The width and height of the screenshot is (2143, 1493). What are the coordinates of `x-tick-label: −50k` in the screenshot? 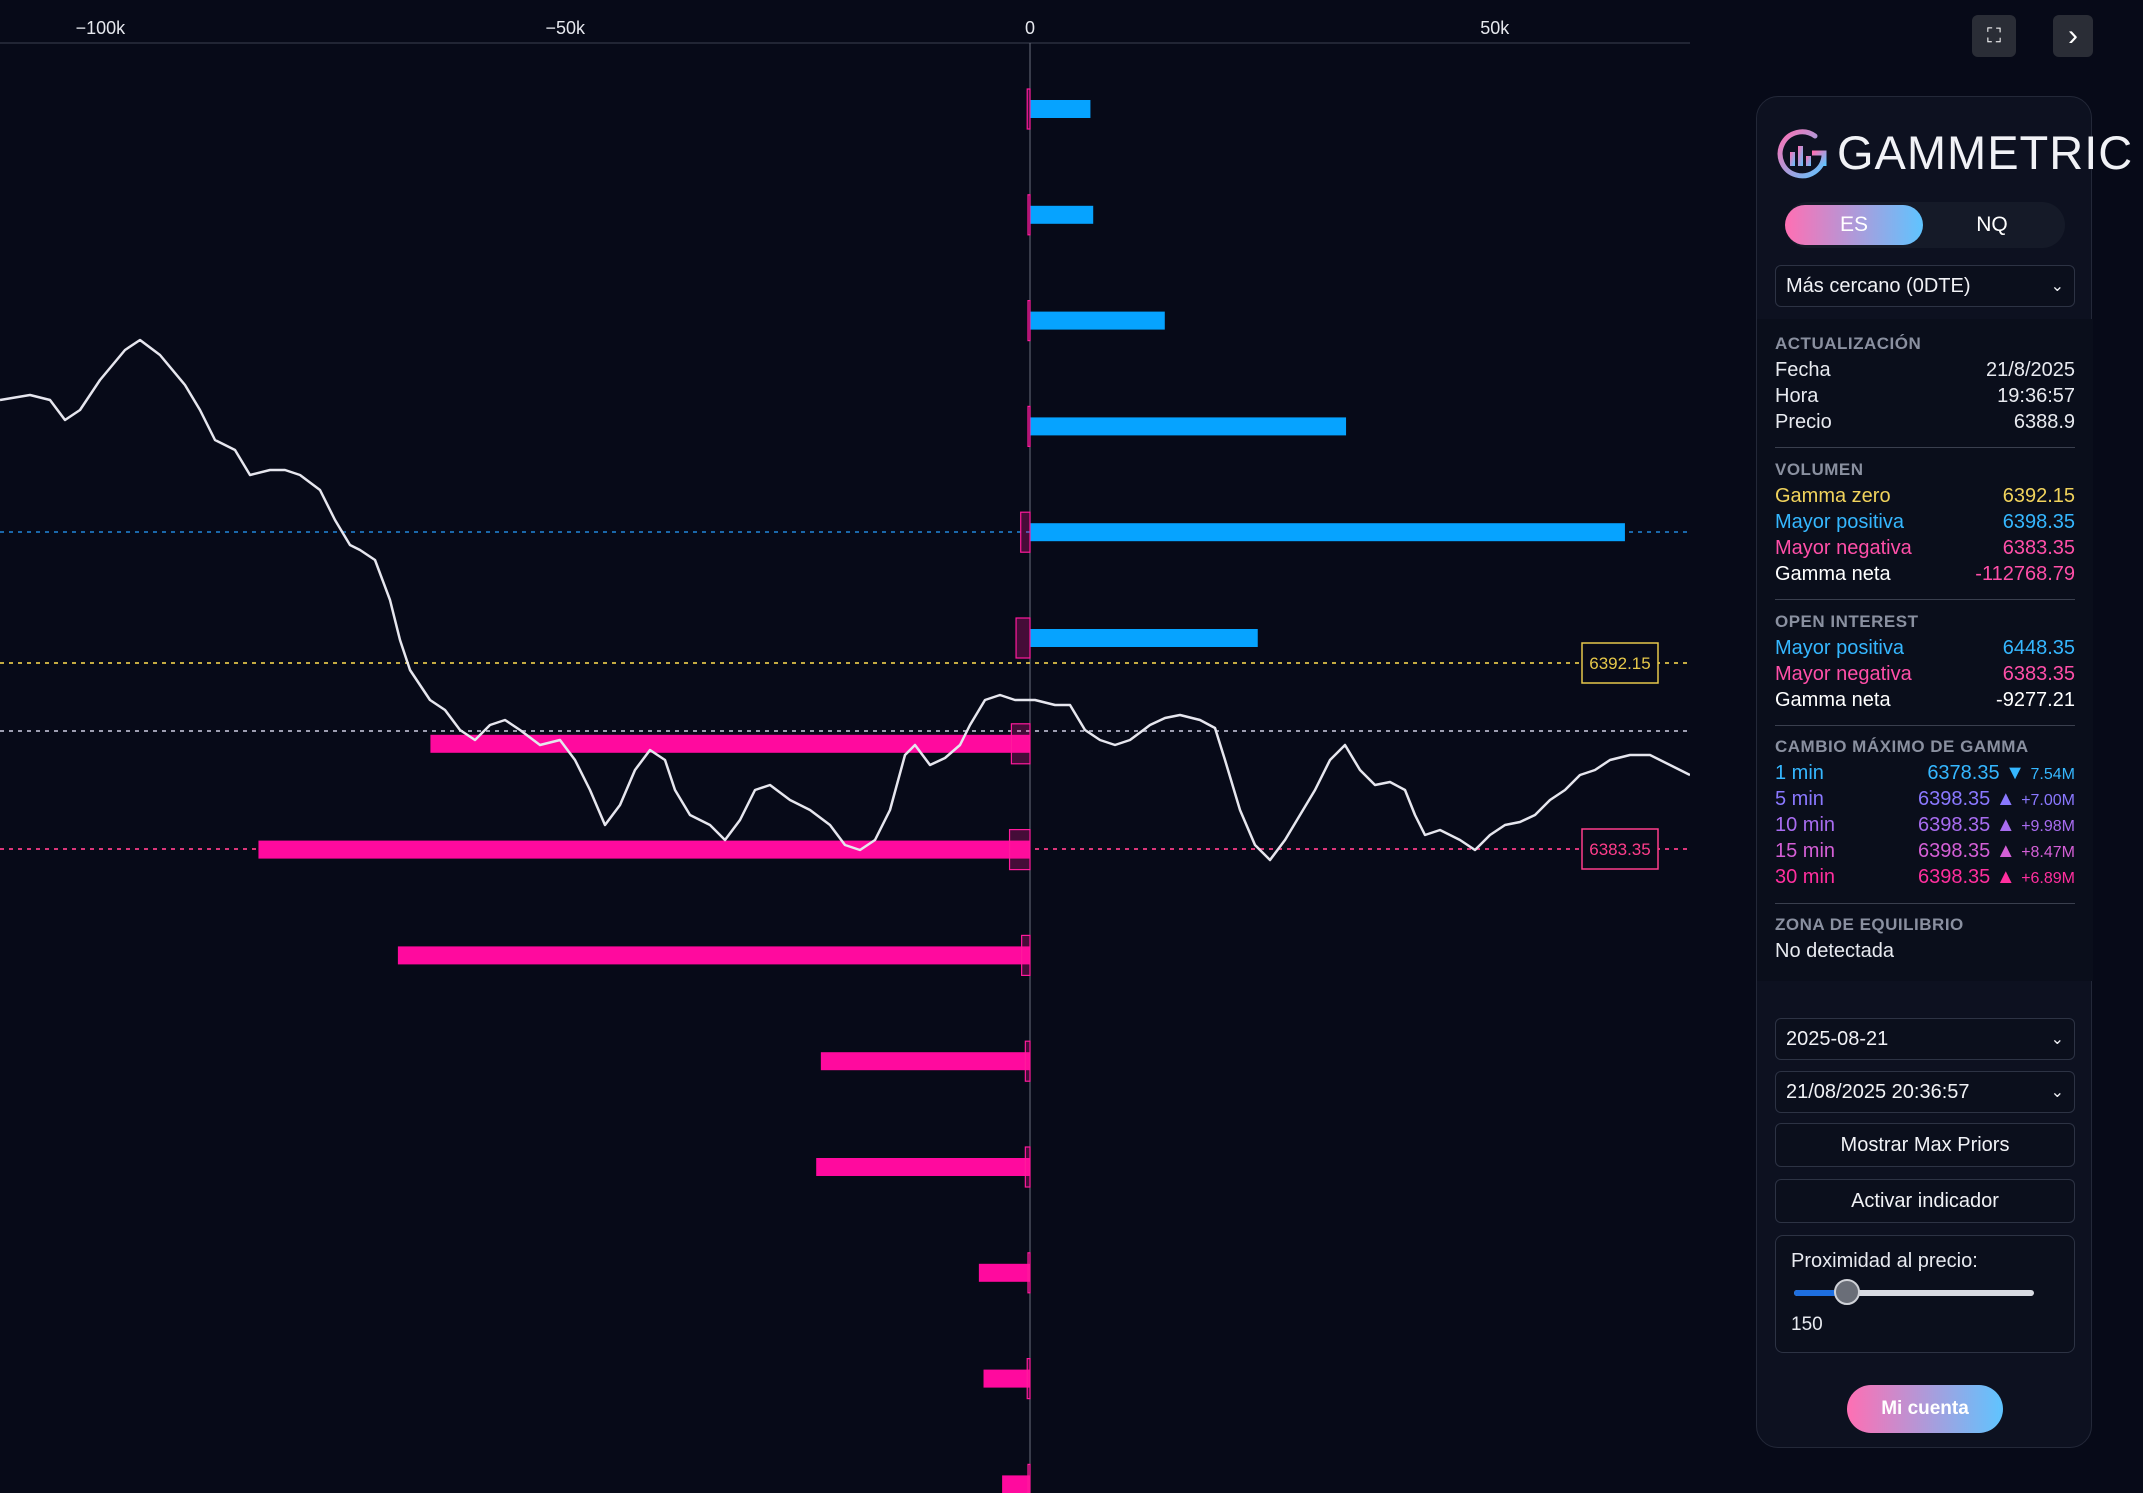 It's located at (565, 28).